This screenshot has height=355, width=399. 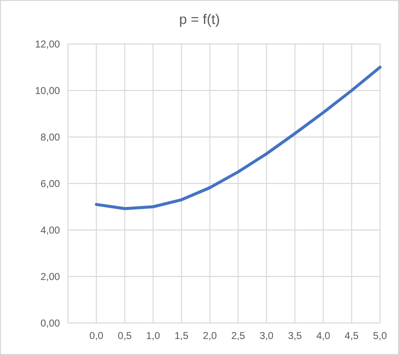 What do you see at coordinates (50, 324) in the screenshot?
I see `y-tick-label: 0,00` at bounding box center [50, 324].